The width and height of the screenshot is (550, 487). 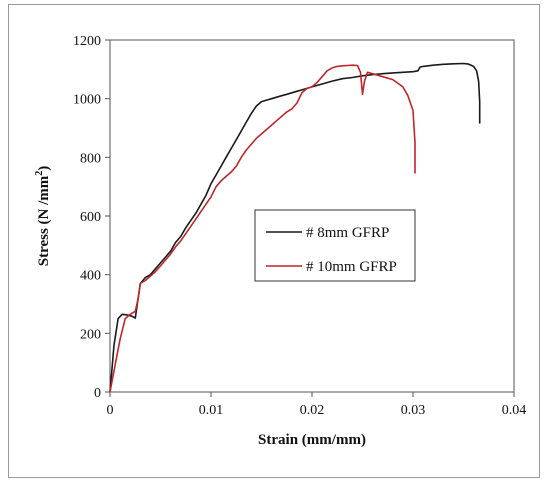 I want to click on y-axis-title-superscript: 2, so click(x=39, y=173).